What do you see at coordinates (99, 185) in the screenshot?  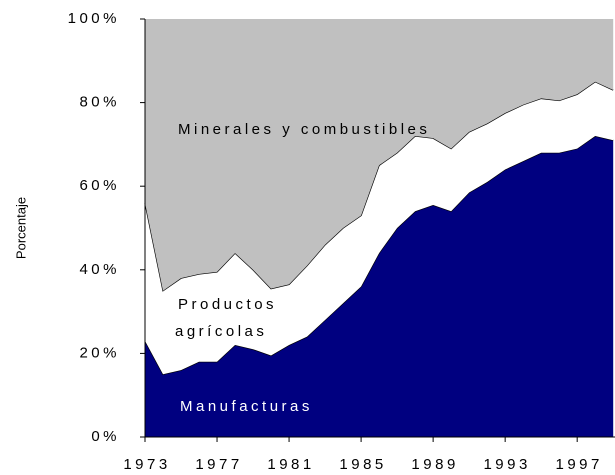 I see `y-tick-label: 60%` at bounding box center [99, 185].